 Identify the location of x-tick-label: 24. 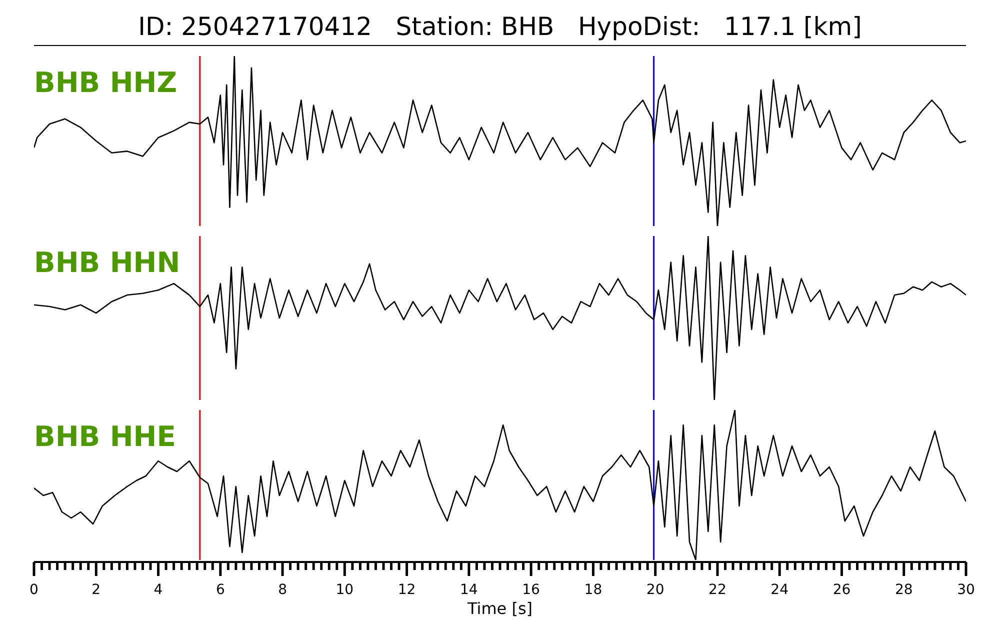
(779, 590).